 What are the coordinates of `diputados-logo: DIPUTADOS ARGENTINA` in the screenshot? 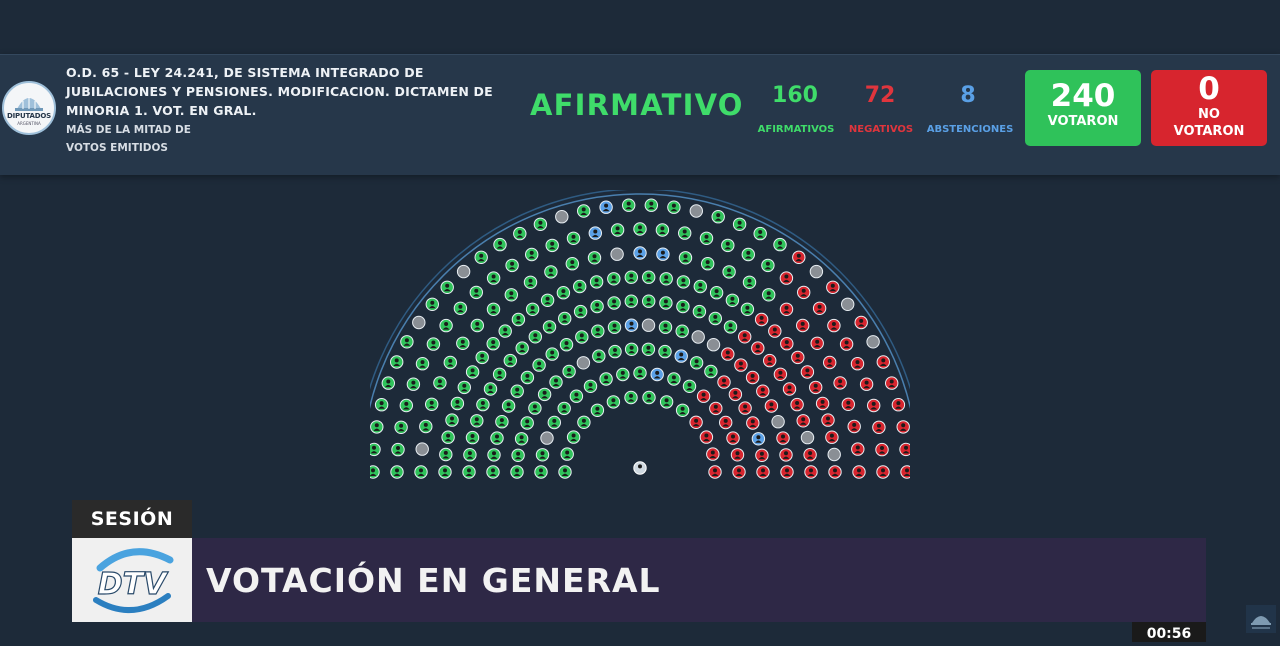 It's located at (29, 108).